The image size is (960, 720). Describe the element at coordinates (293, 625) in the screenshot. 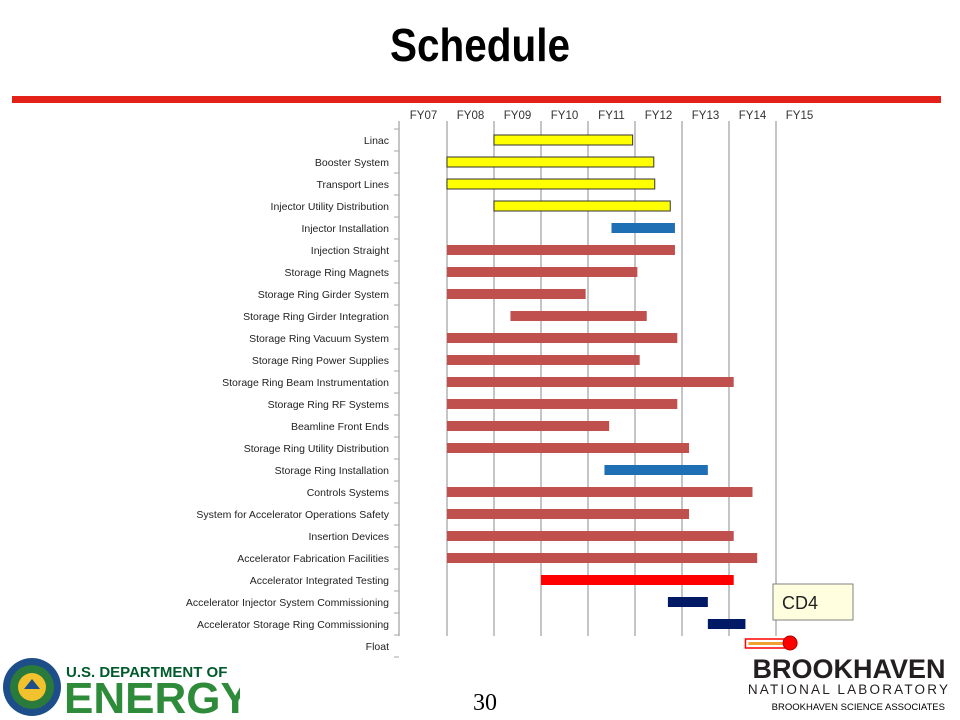

I see `gantt-task-label: Accelerator Storage Ring Commissioning` at that location.